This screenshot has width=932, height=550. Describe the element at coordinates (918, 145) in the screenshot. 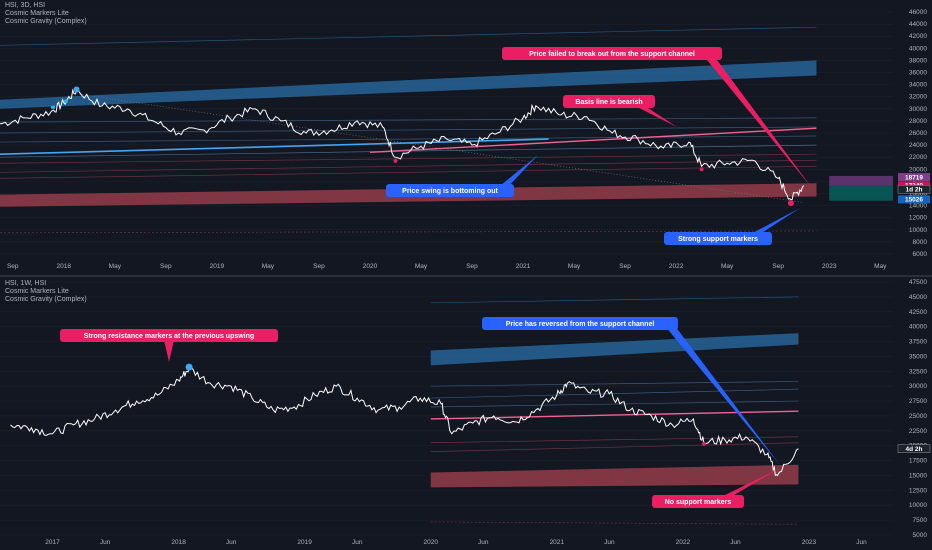

I see `price-axis-label: 24000` at that location.